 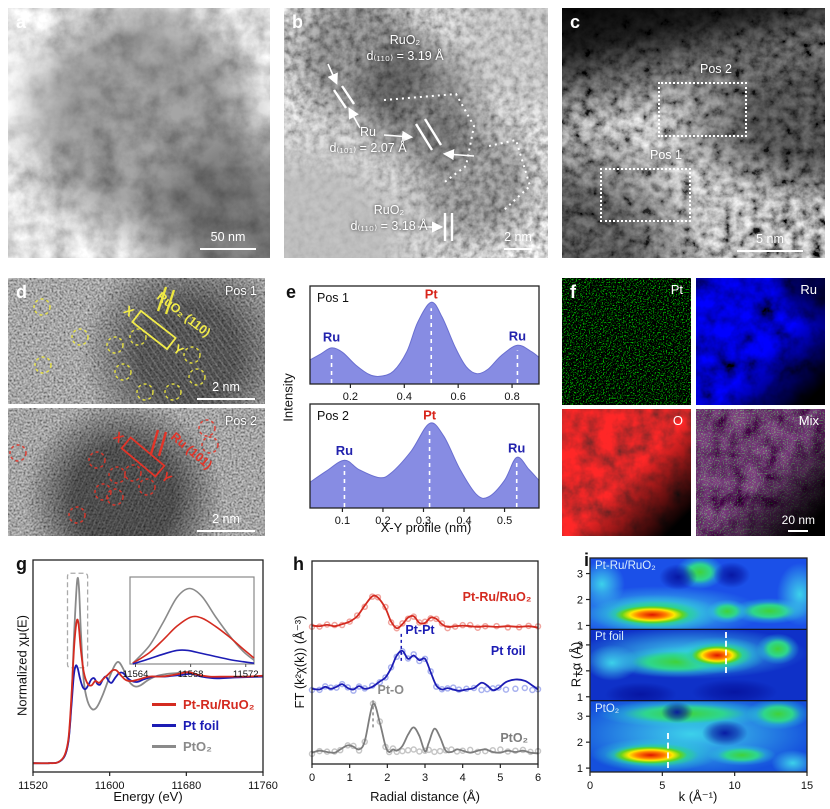 I want to click on scale-bar-label: 20 nm, so click(x=798, y=519).